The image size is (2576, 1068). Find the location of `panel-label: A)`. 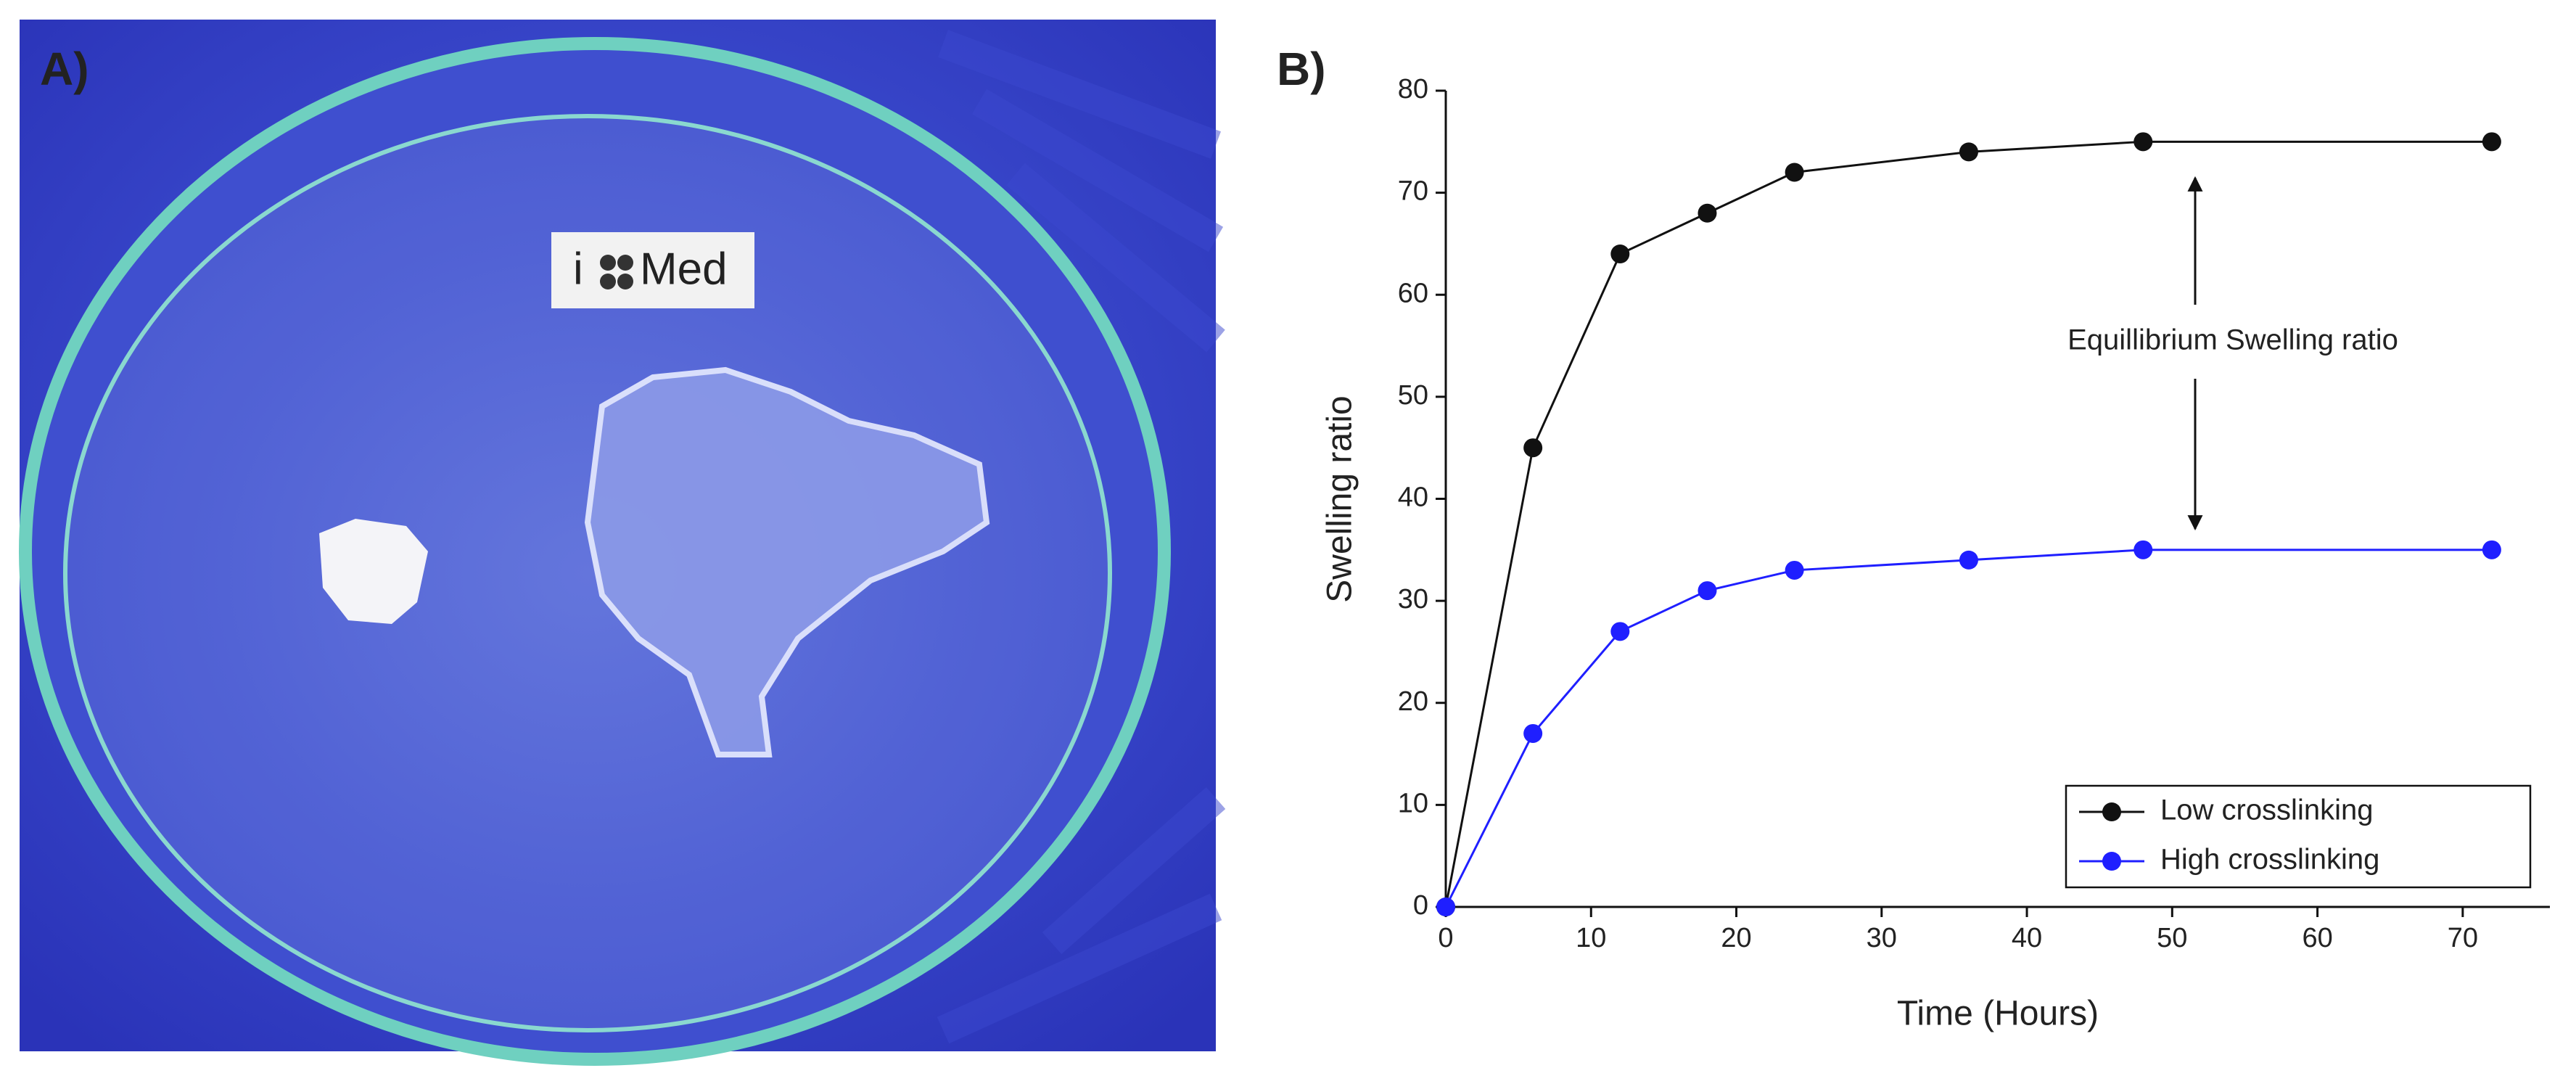

panel-label: A) is located at coordinates (64, 69).